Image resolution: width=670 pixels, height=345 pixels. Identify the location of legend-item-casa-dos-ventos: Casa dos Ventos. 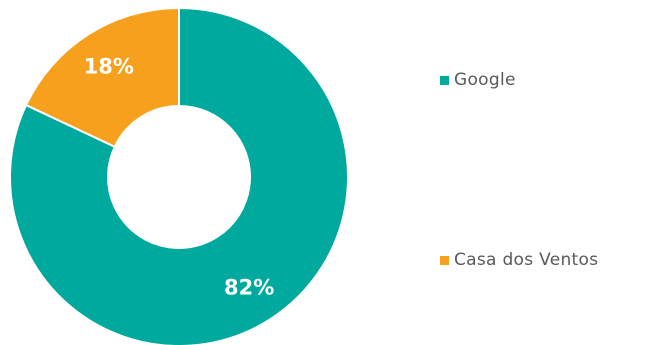
(519, 260).